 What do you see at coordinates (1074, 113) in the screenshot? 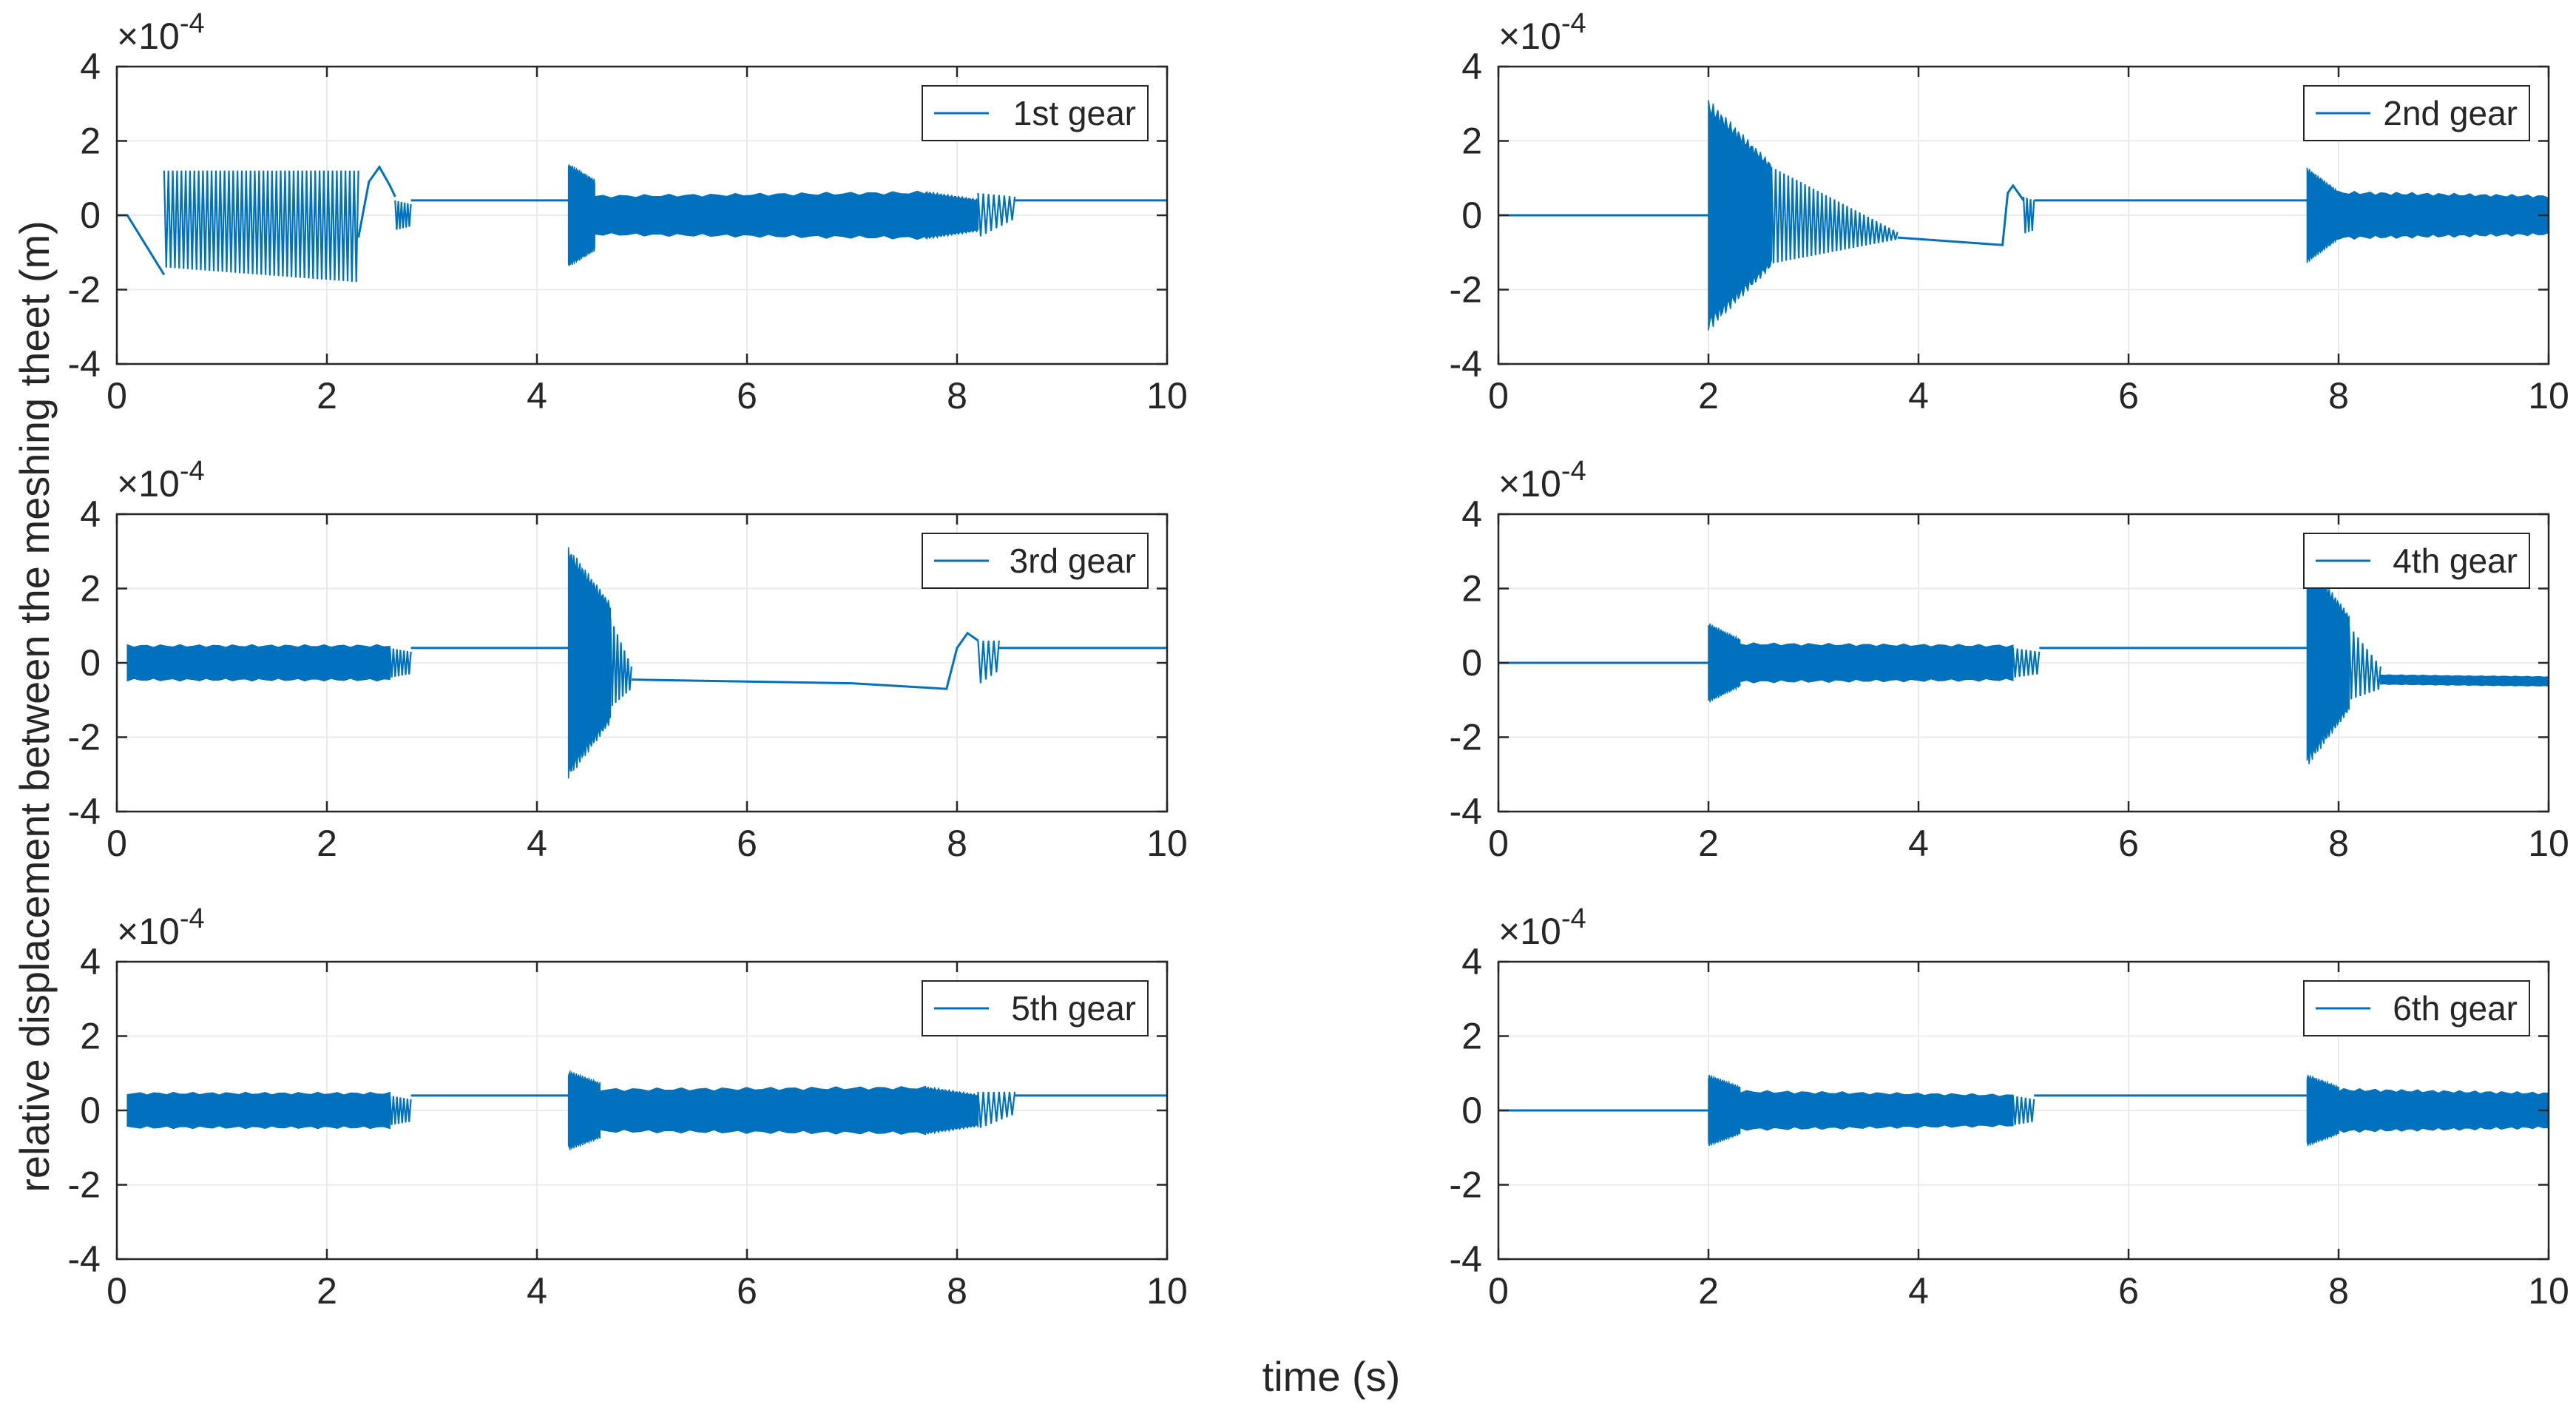
I see `legend-label: 1st gear` at bounding box center [1074, 113].